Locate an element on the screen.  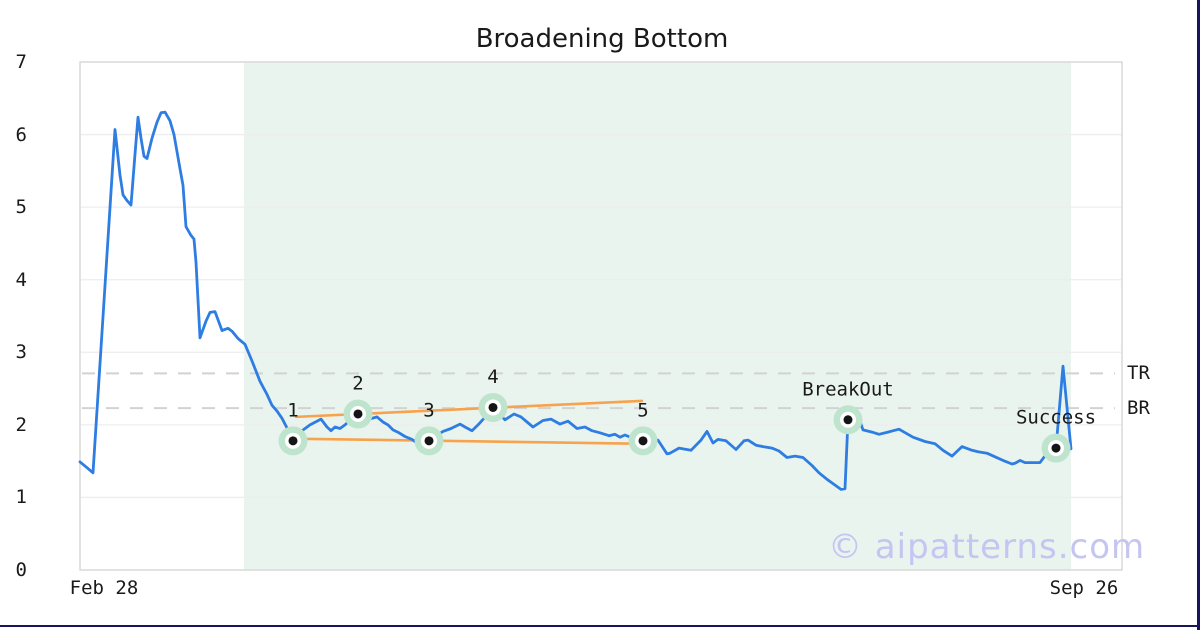
marker-label-4: 4 is located at coordinates (492, 377).